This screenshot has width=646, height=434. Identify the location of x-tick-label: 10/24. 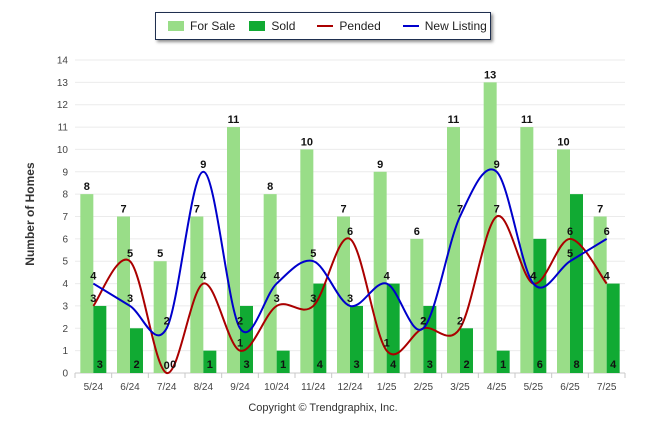
(276, 387).